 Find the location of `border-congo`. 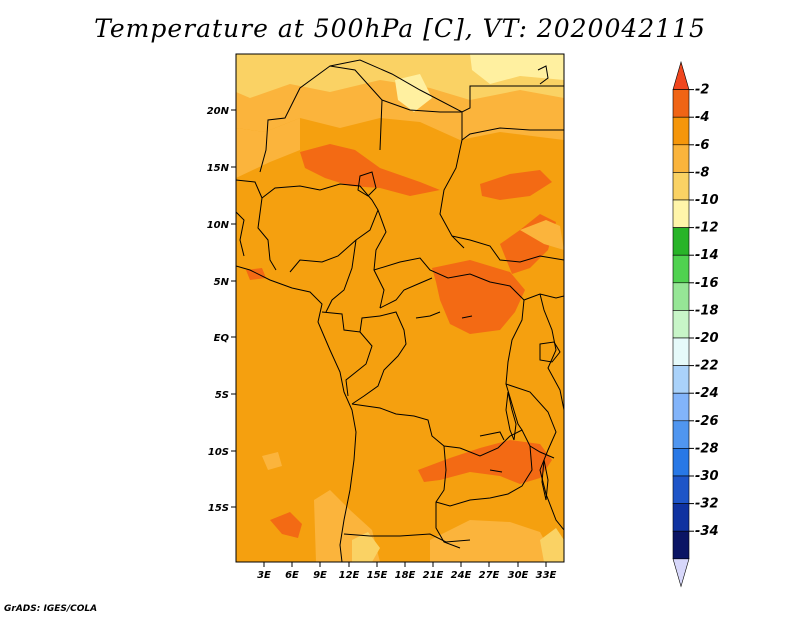

border-congo is located at coordinates (359, 364).